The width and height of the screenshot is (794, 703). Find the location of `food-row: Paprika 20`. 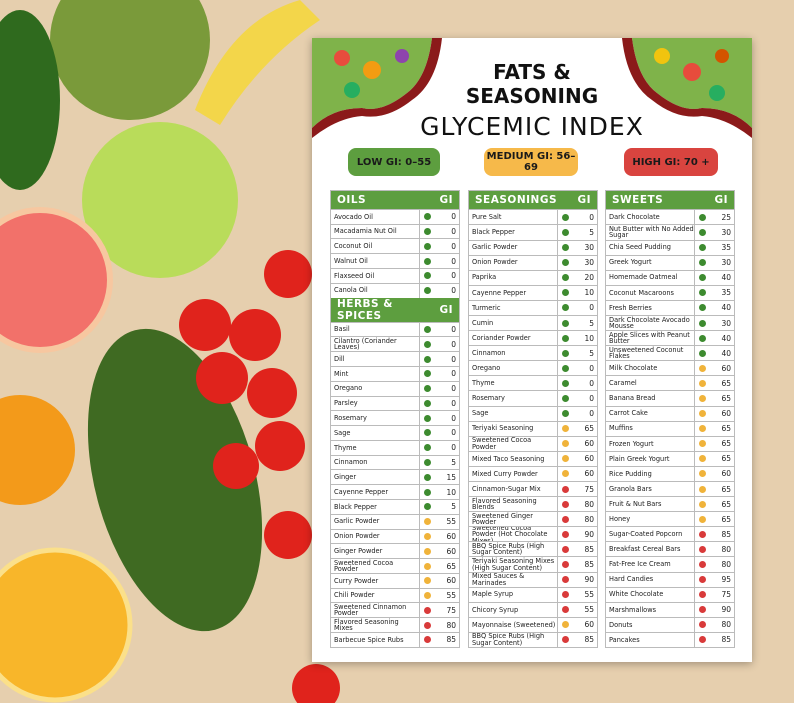

food-row: Paprika 20 is located at coordinates (533, 277).